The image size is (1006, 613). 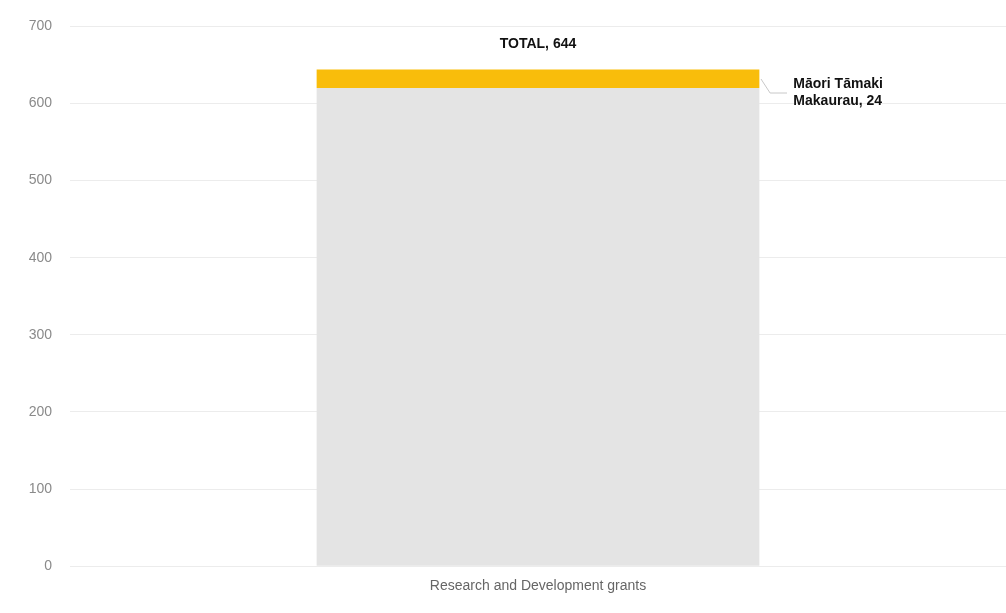 What do you see at coordinates (40, 179) in the screenshot?
I see `y-tick-label: 500` at bounding box center [40, 179].